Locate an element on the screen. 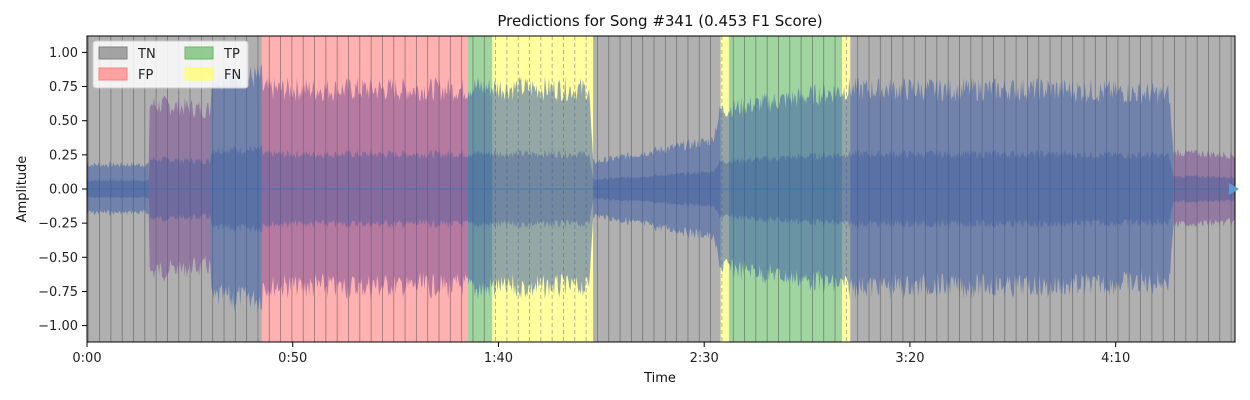 The height and width of the screenshot is (400, 1250). y-tick-label: 0.00 is located at coordinates (63, 190).